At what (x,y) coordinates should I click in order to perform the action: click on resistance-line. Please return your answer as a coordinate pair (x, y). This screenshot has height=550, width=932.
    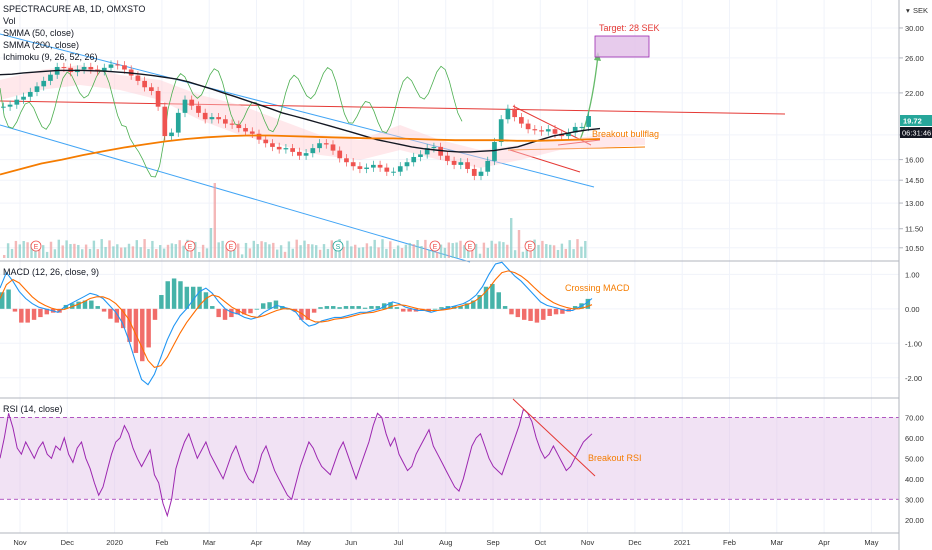
    Looking at the image, I should click on (393, 107).